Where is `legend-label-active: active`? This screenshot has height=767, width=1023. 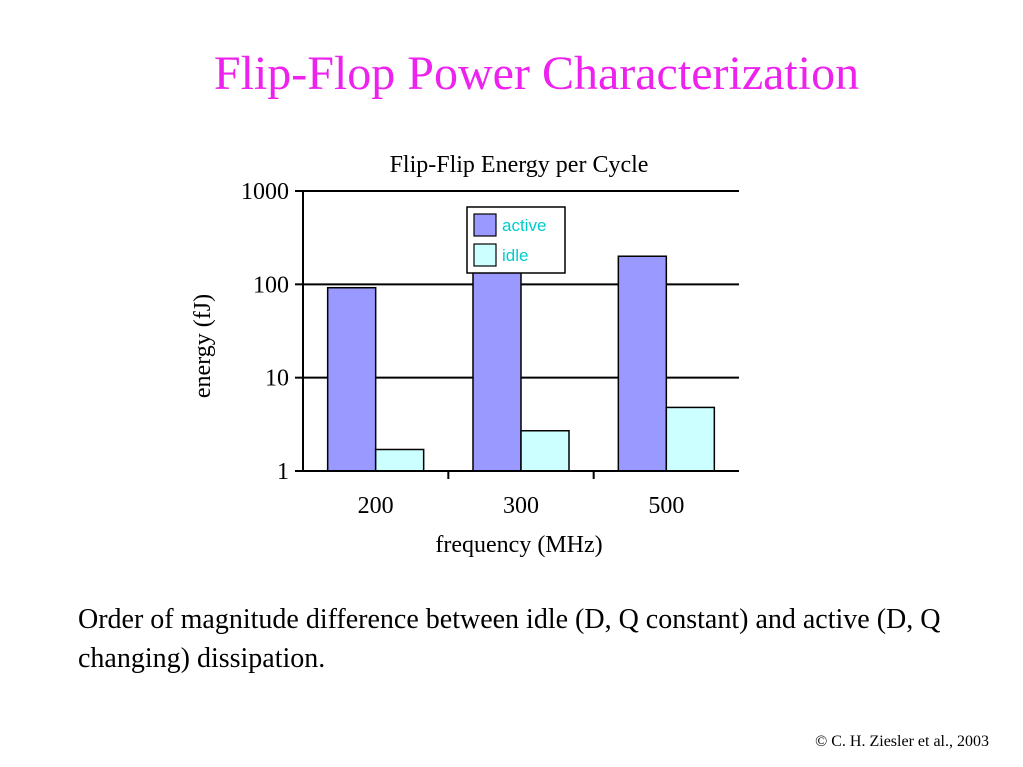
legend-label-active: active is located at coordinates (524, 225).